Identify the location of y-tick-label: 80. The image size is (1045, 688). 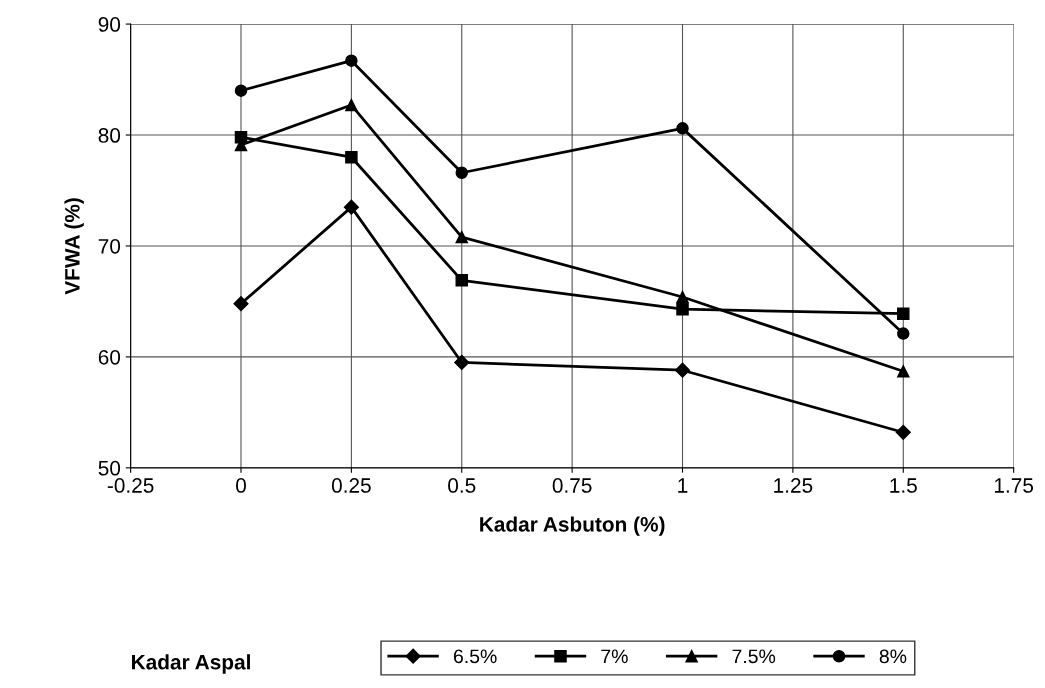
(109, 135).